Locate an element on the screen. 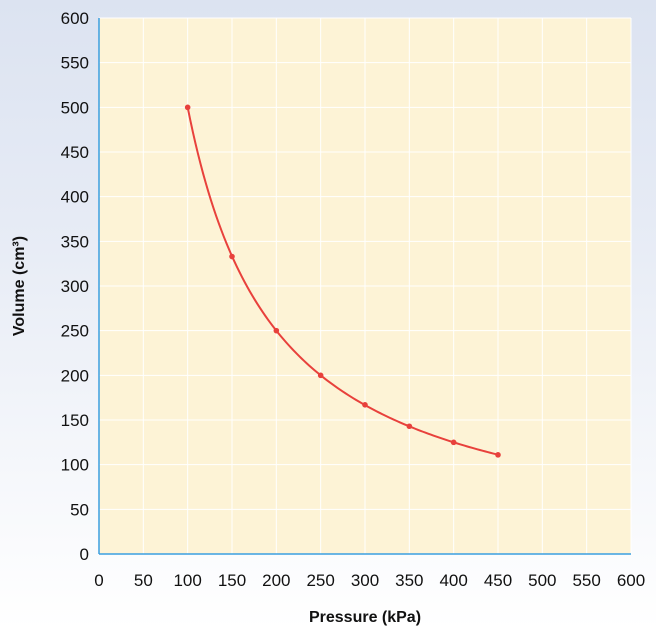  y-tick-label: 50 is located at coordinates (79, 509).